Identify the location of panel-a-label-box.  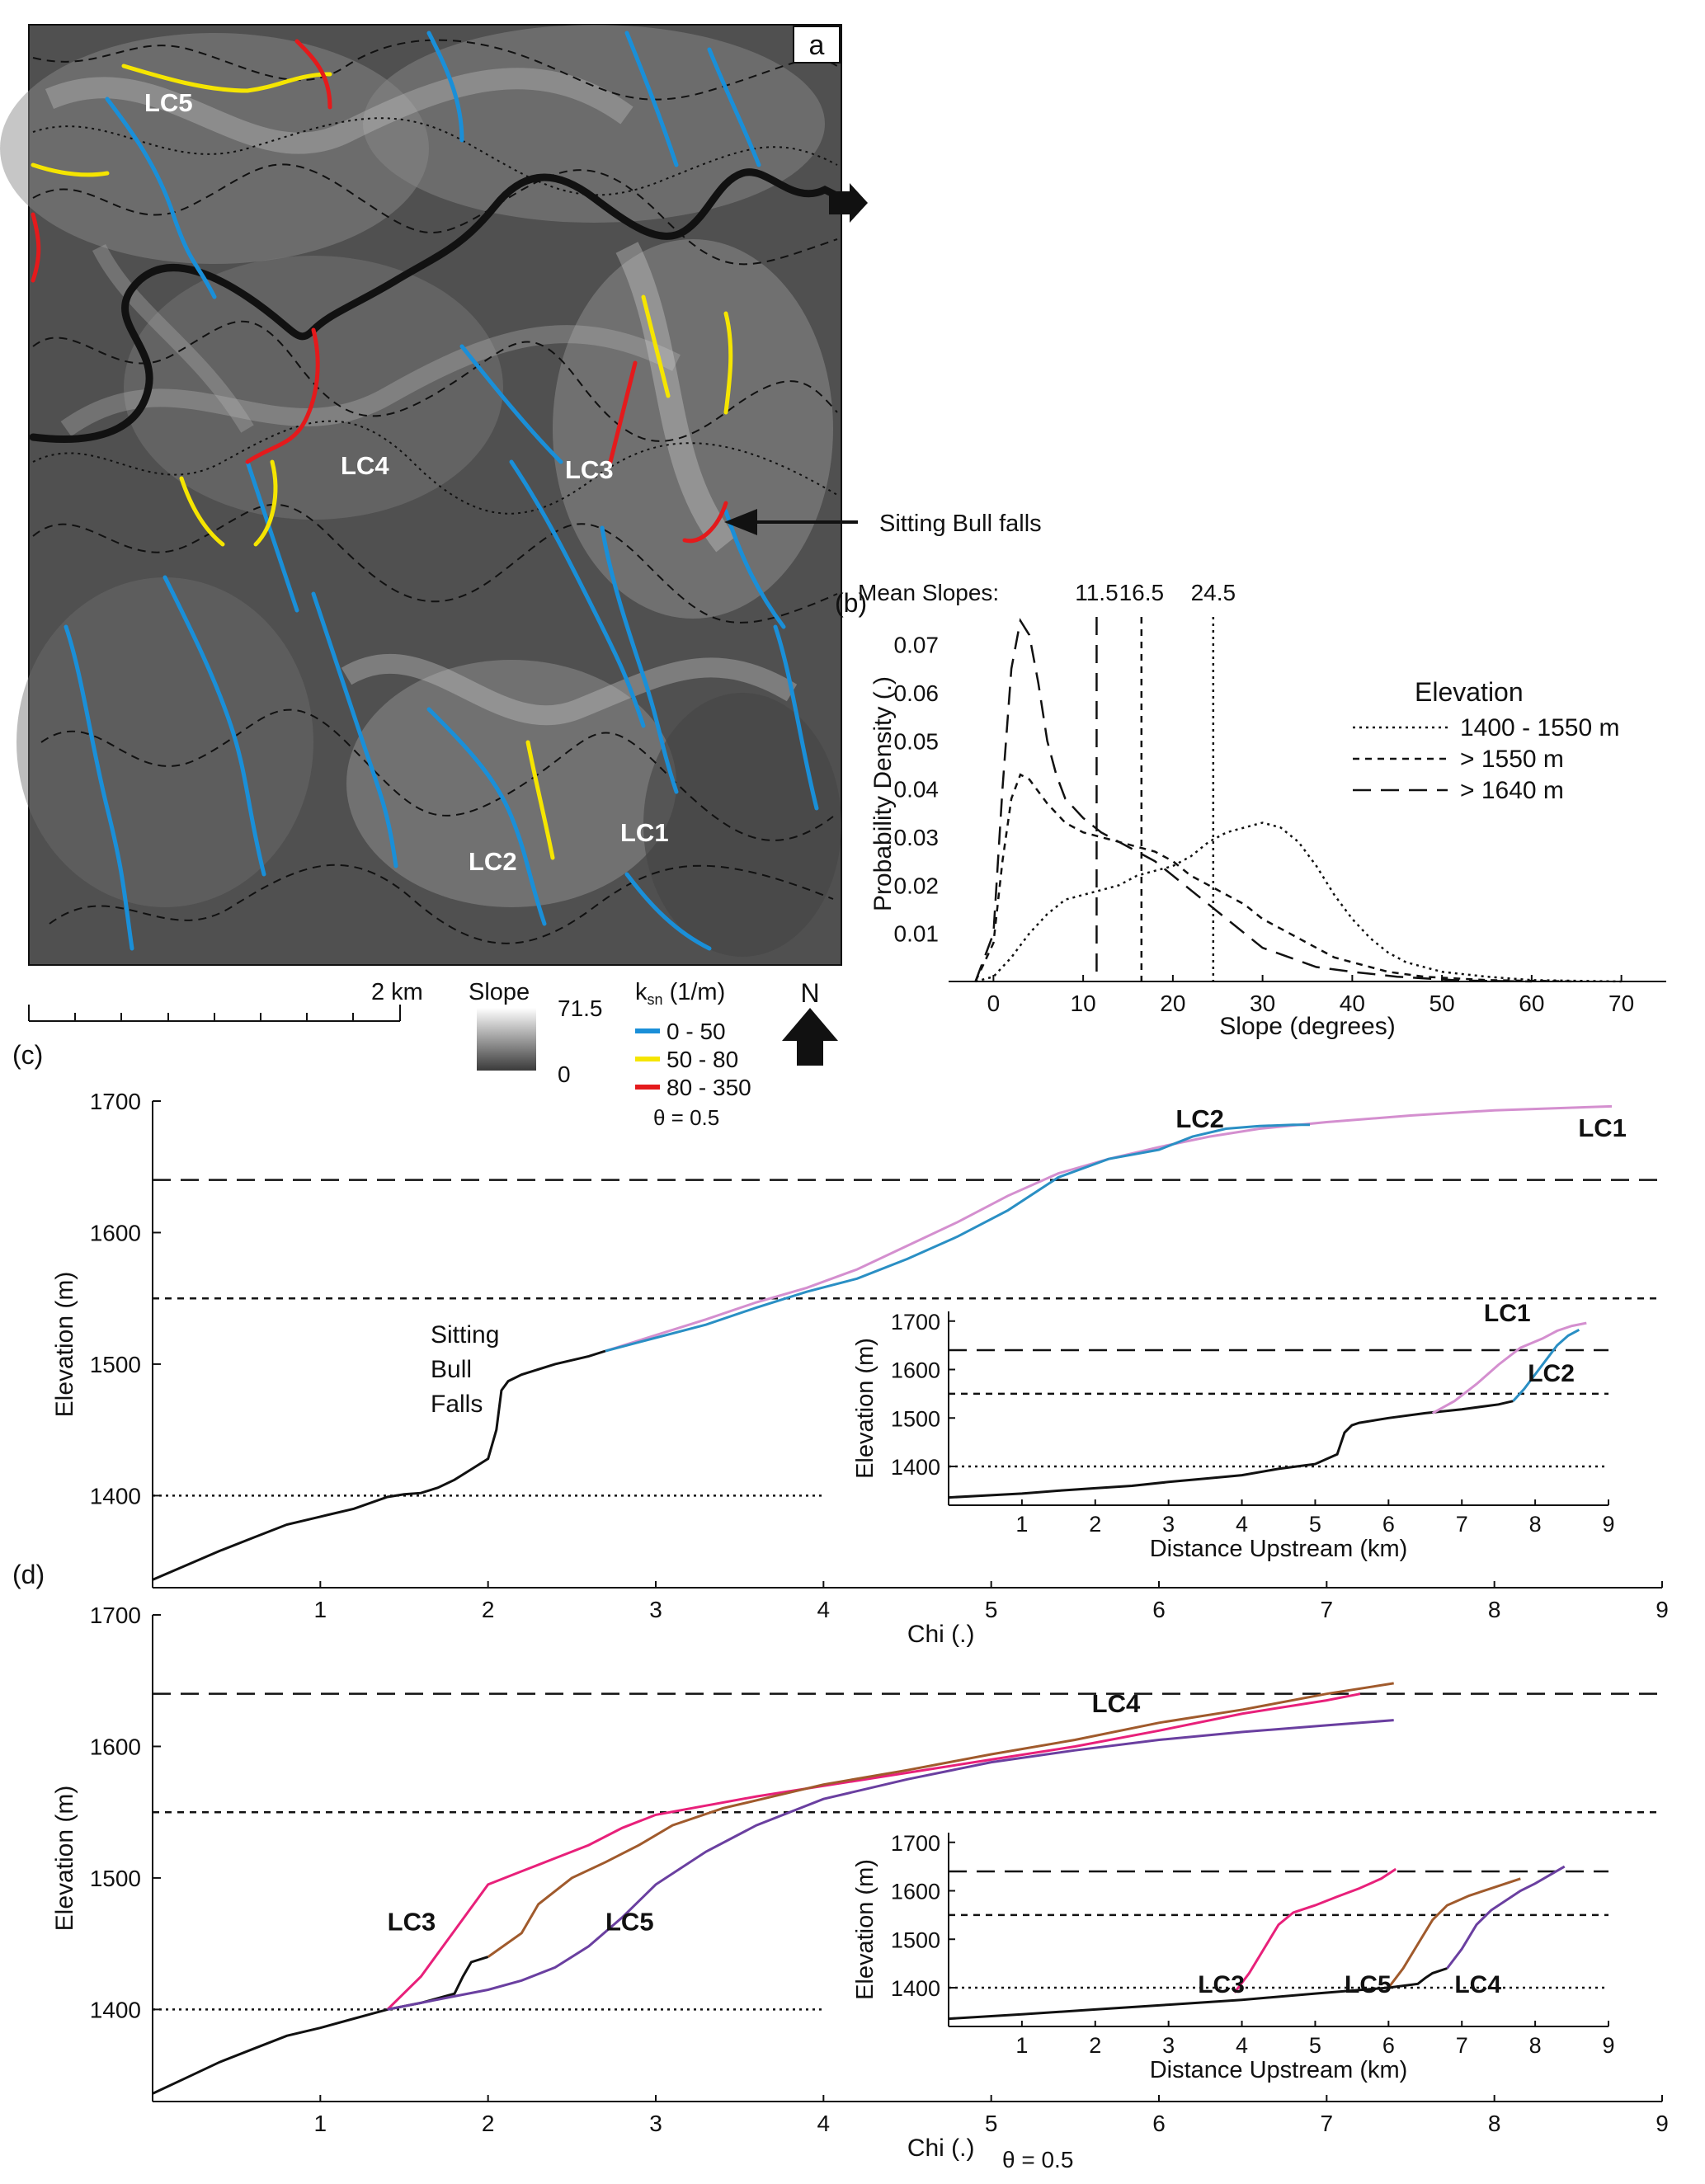
(817, 45).